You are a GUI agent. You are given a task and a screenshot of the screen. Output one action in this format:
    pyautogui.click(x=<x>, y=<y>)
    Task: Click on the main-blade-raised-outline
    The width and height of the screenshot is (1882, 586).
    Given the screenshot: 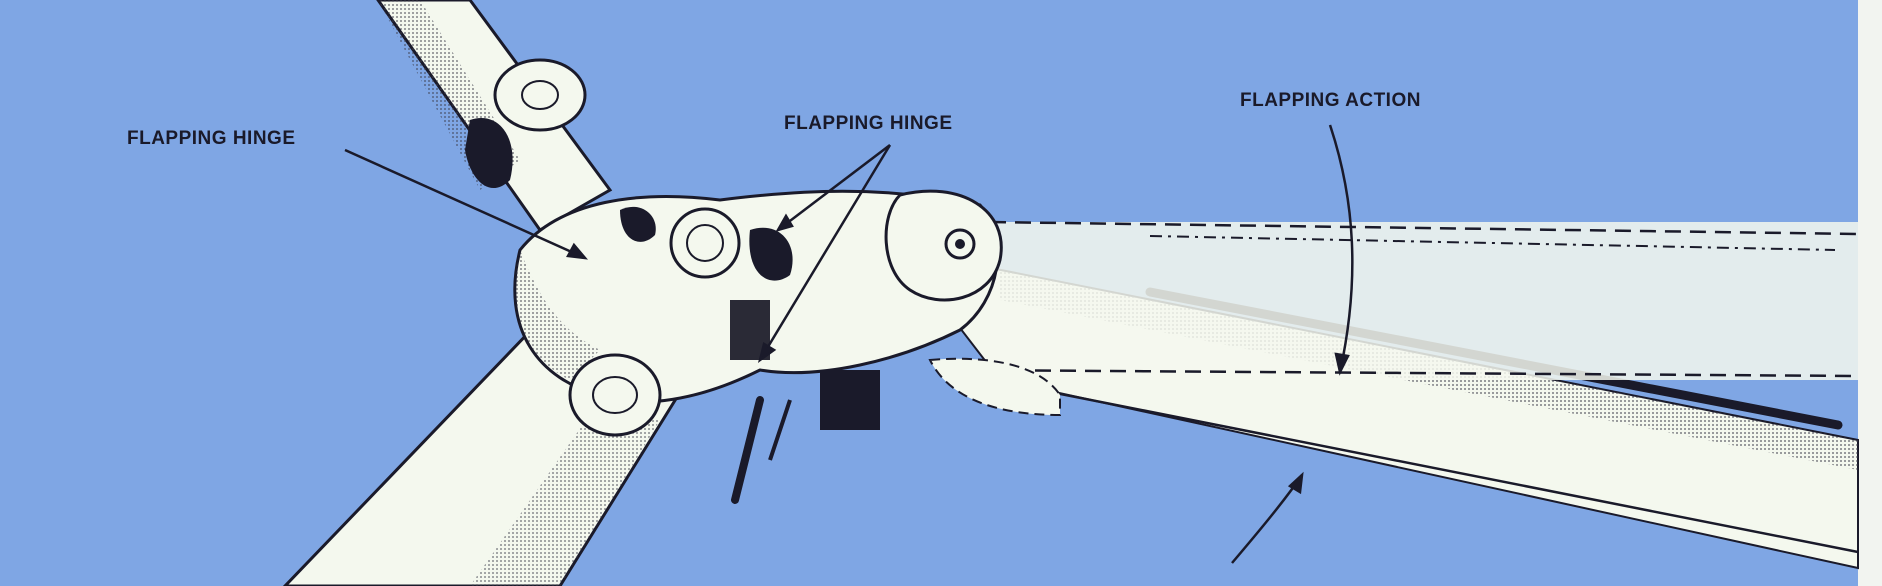 What is the action you would take?
    pyautogui.click(x=1409, y=300)
    